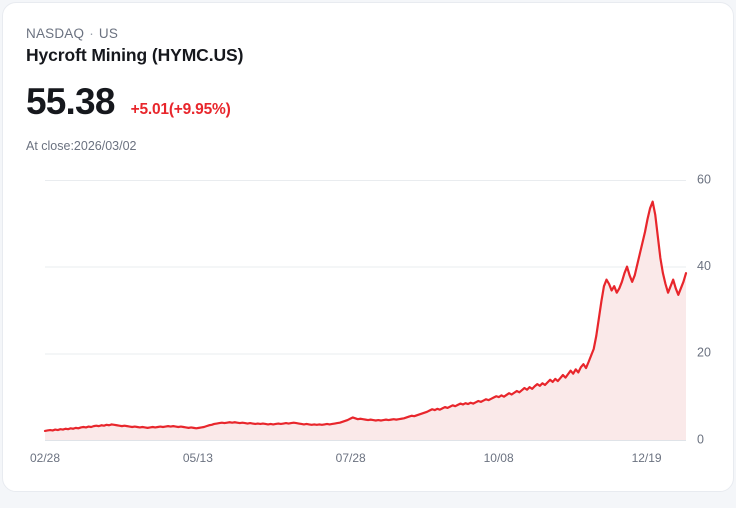 This screenshot has width=736, height=508. What do you see at coordinates (135, 55) in the screenshot?
I see `page-title: Hycroft Mining (HYMC.US)` at bounding box center [135, 55].